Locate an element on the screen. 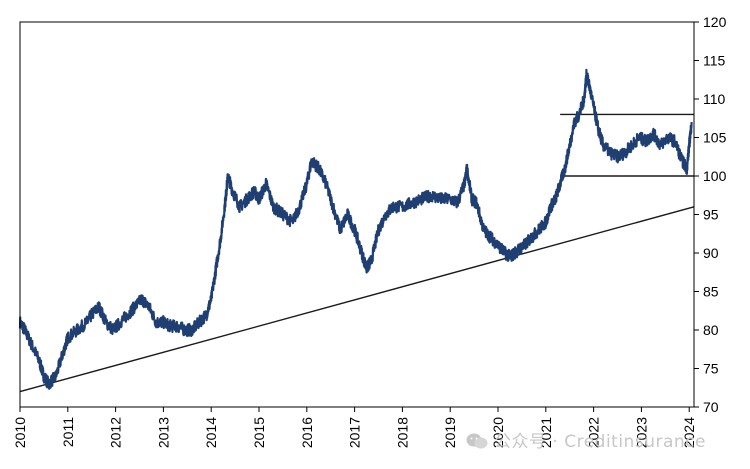  watermark-text: 公众号 · Creditinsurance is located at coordinates (600, 442).